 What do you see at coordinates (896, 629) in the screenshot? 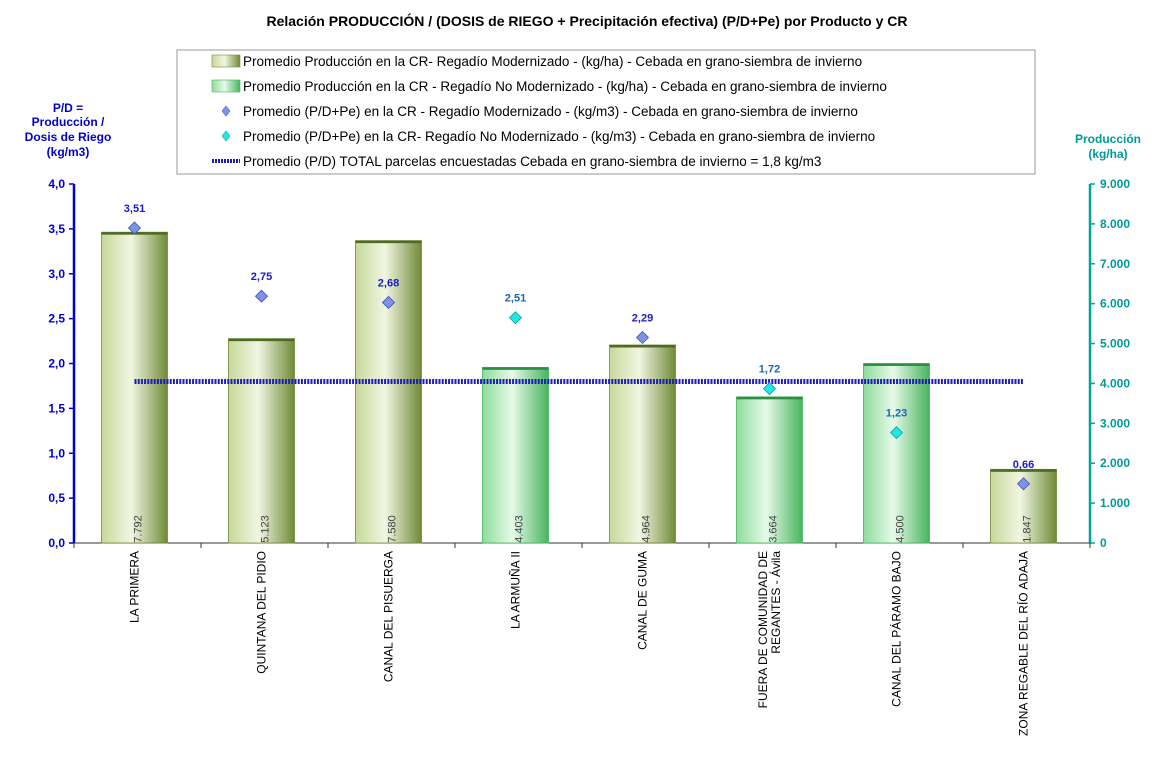
I see `category-label: CANAL DEL PÁRAMO BAJO` at bounding box center [896, 629].